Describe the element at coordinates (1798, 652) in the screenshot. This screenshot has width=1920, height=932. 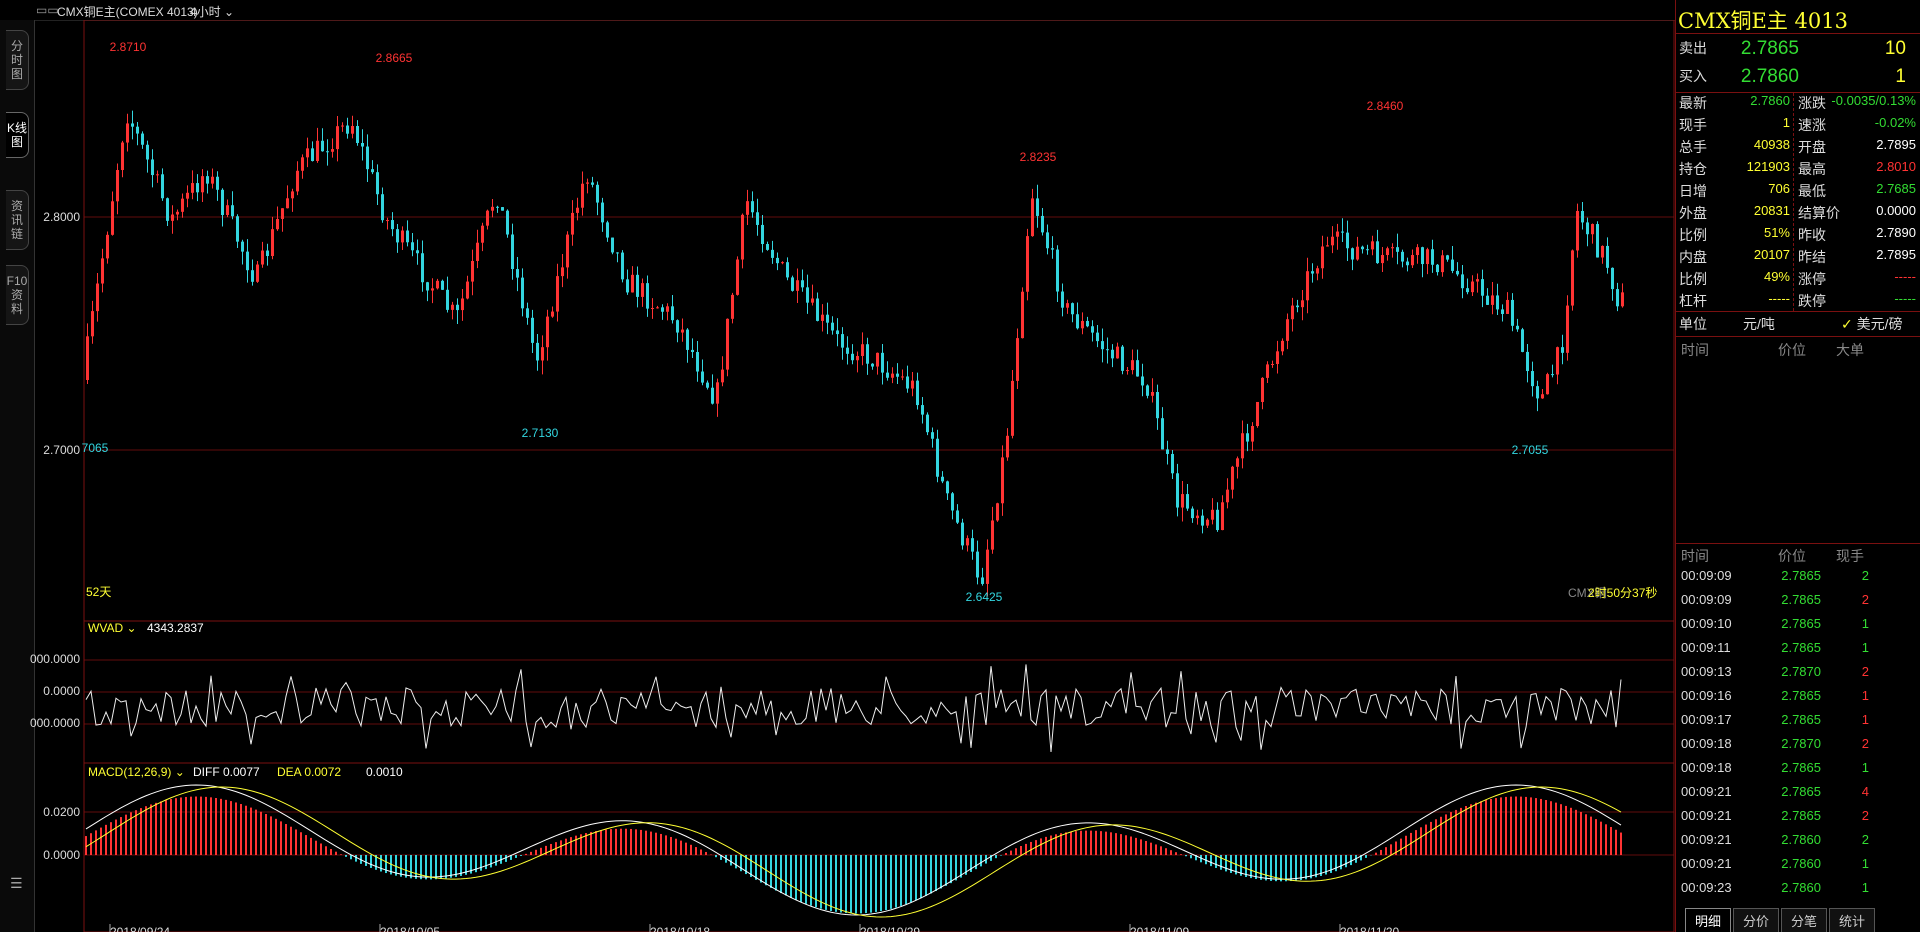
I see `trade-row: 00:09:11 2.7865 1` at that location.